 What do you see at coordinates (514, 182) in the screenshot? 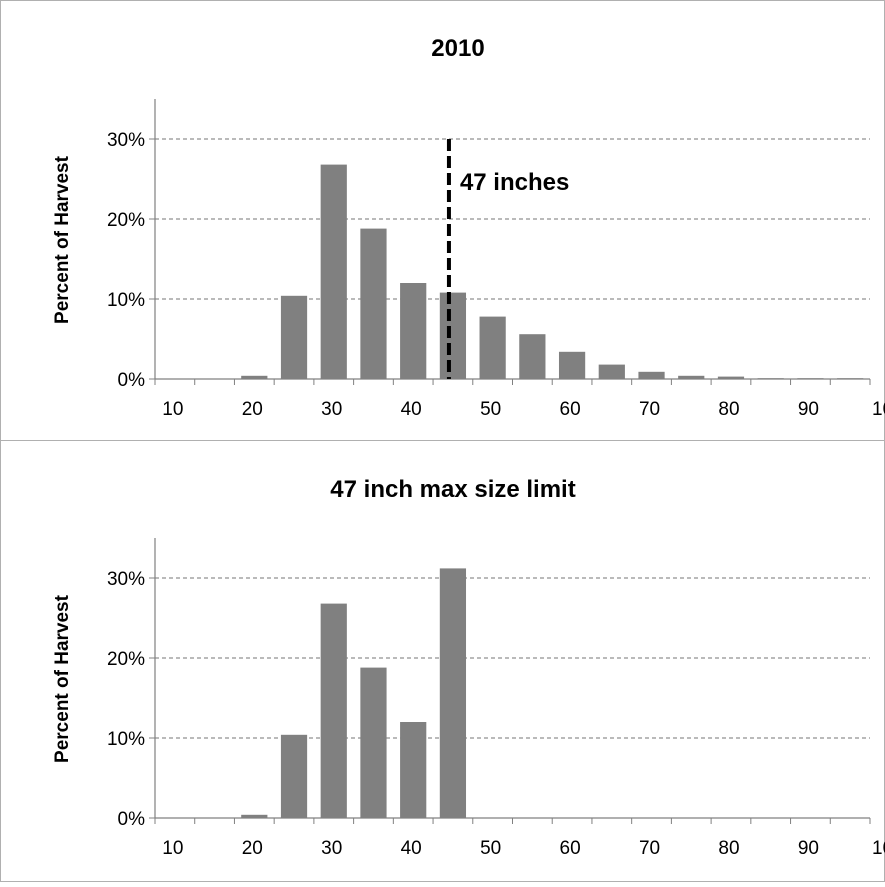
I see `annotation-label: 47 inches` at bounding box center [514, 182].